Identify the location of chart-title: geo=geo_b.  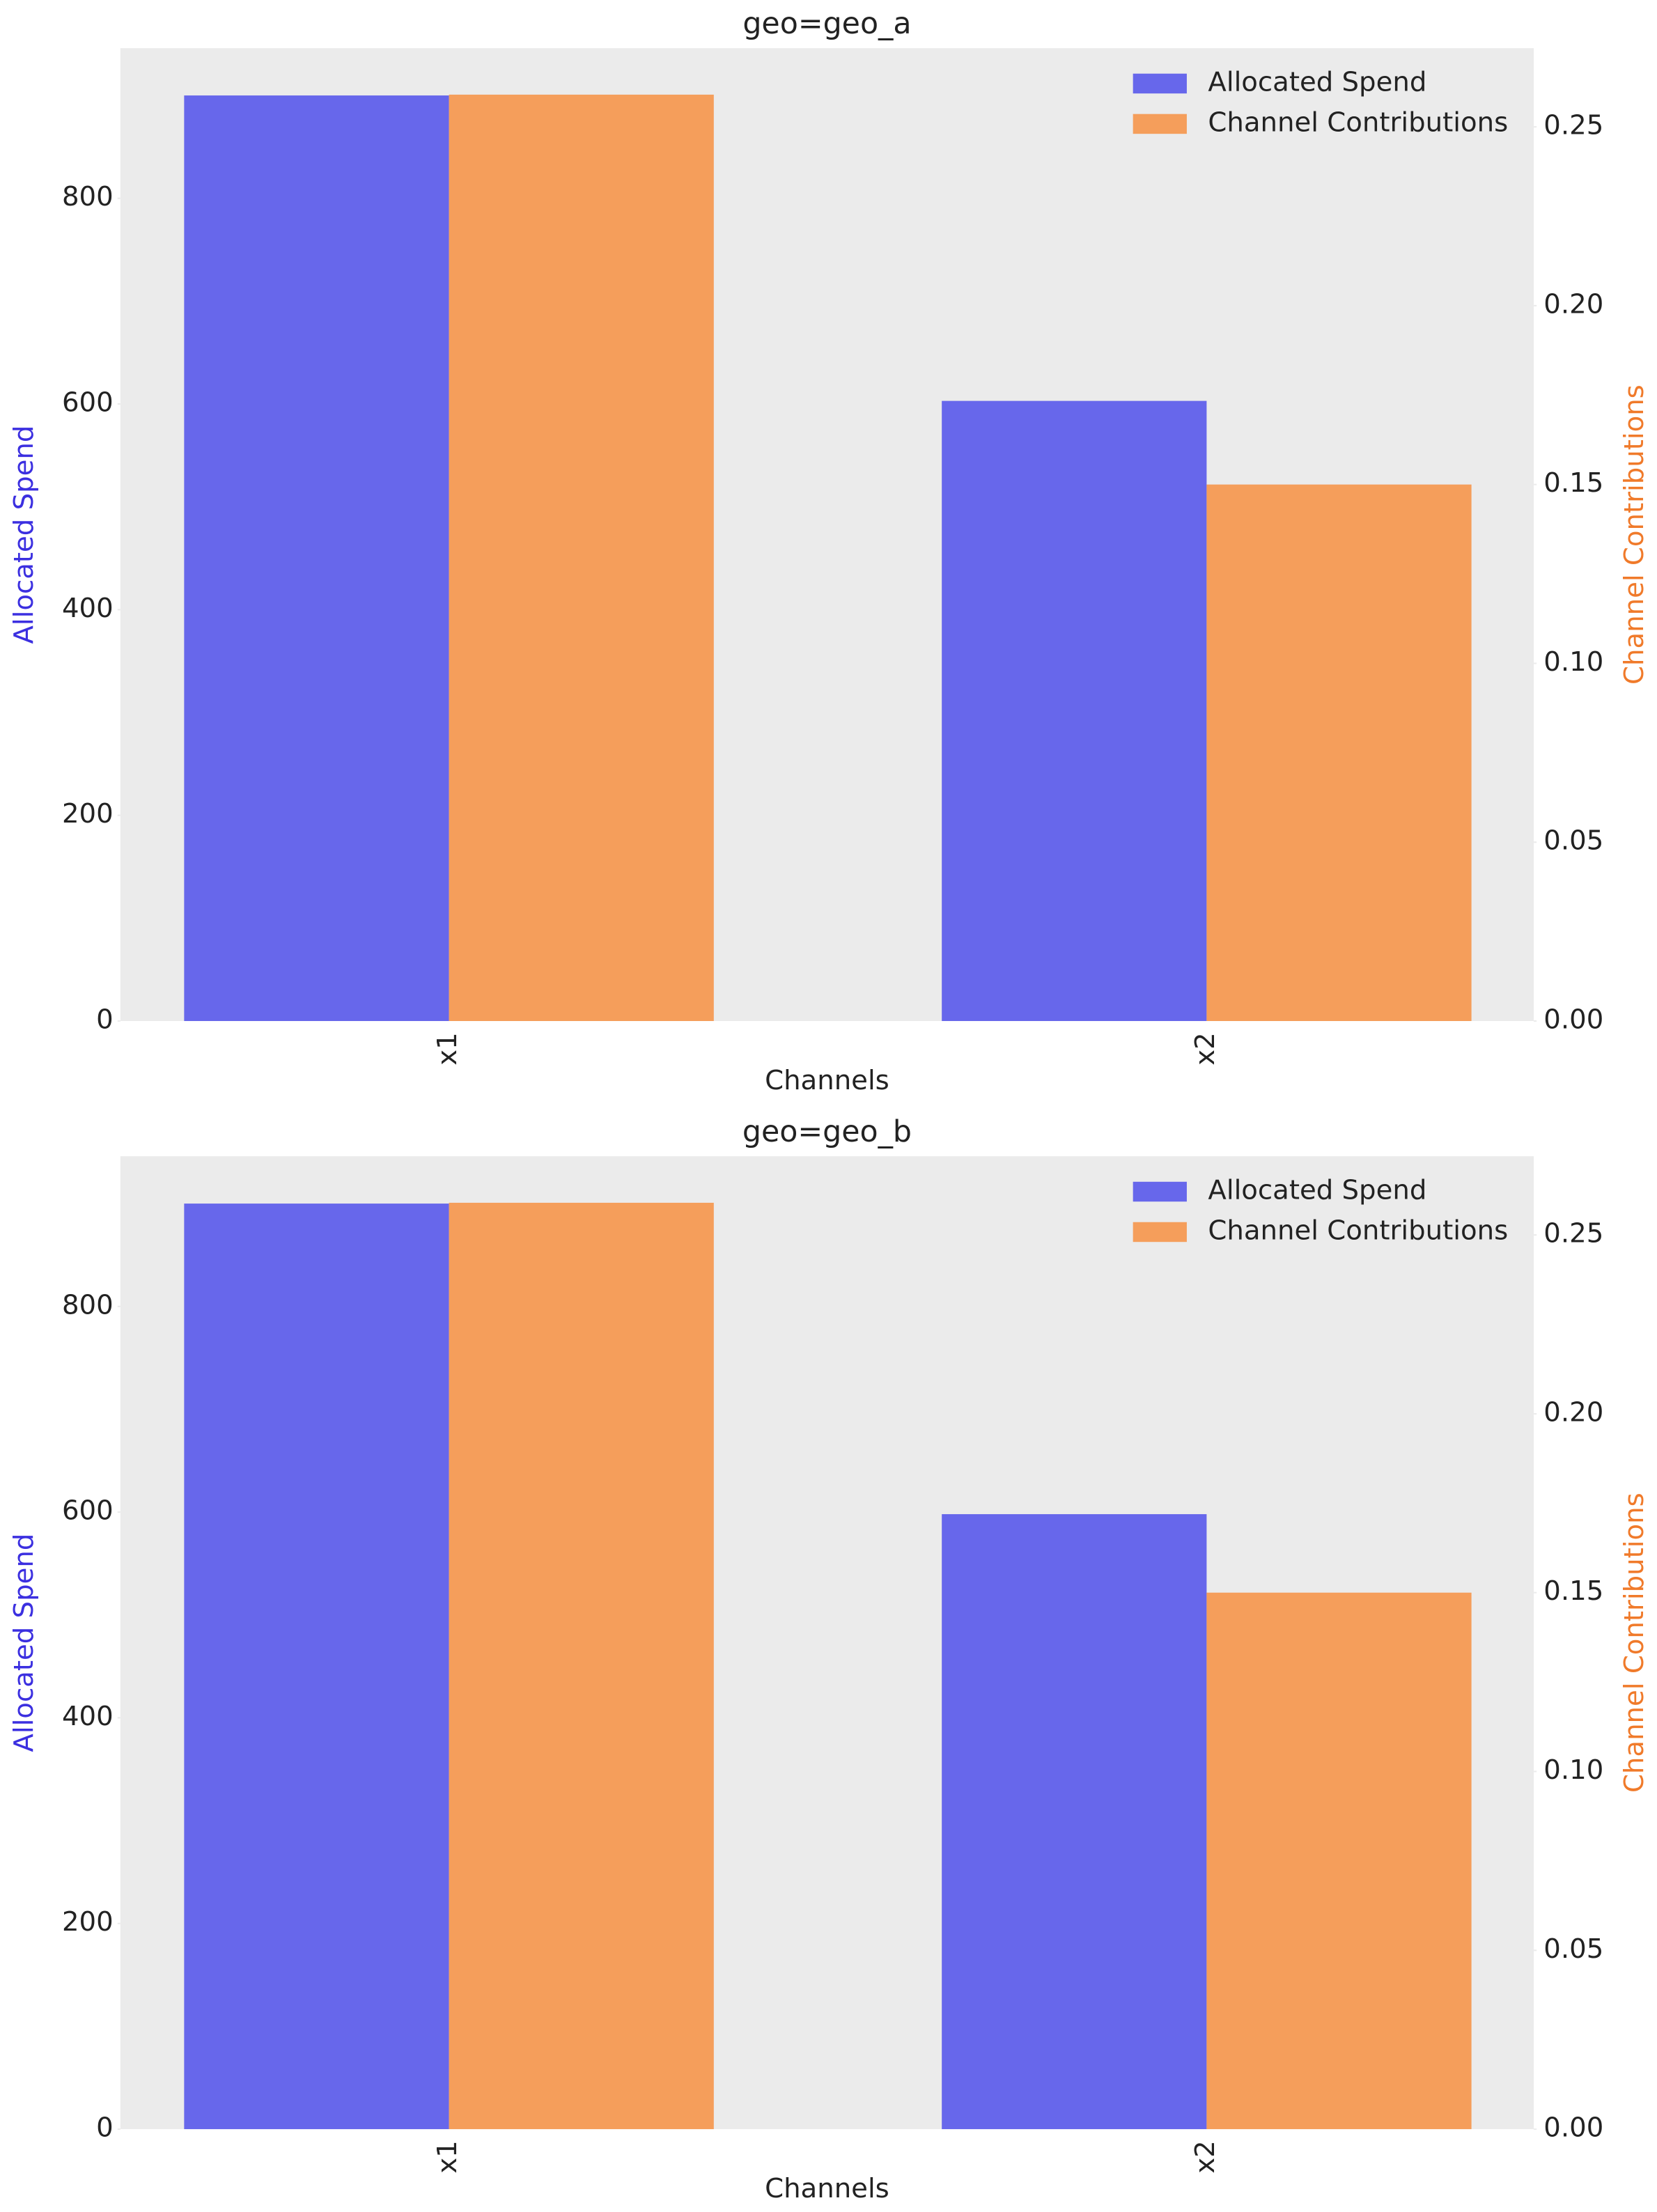
(827, 1131).